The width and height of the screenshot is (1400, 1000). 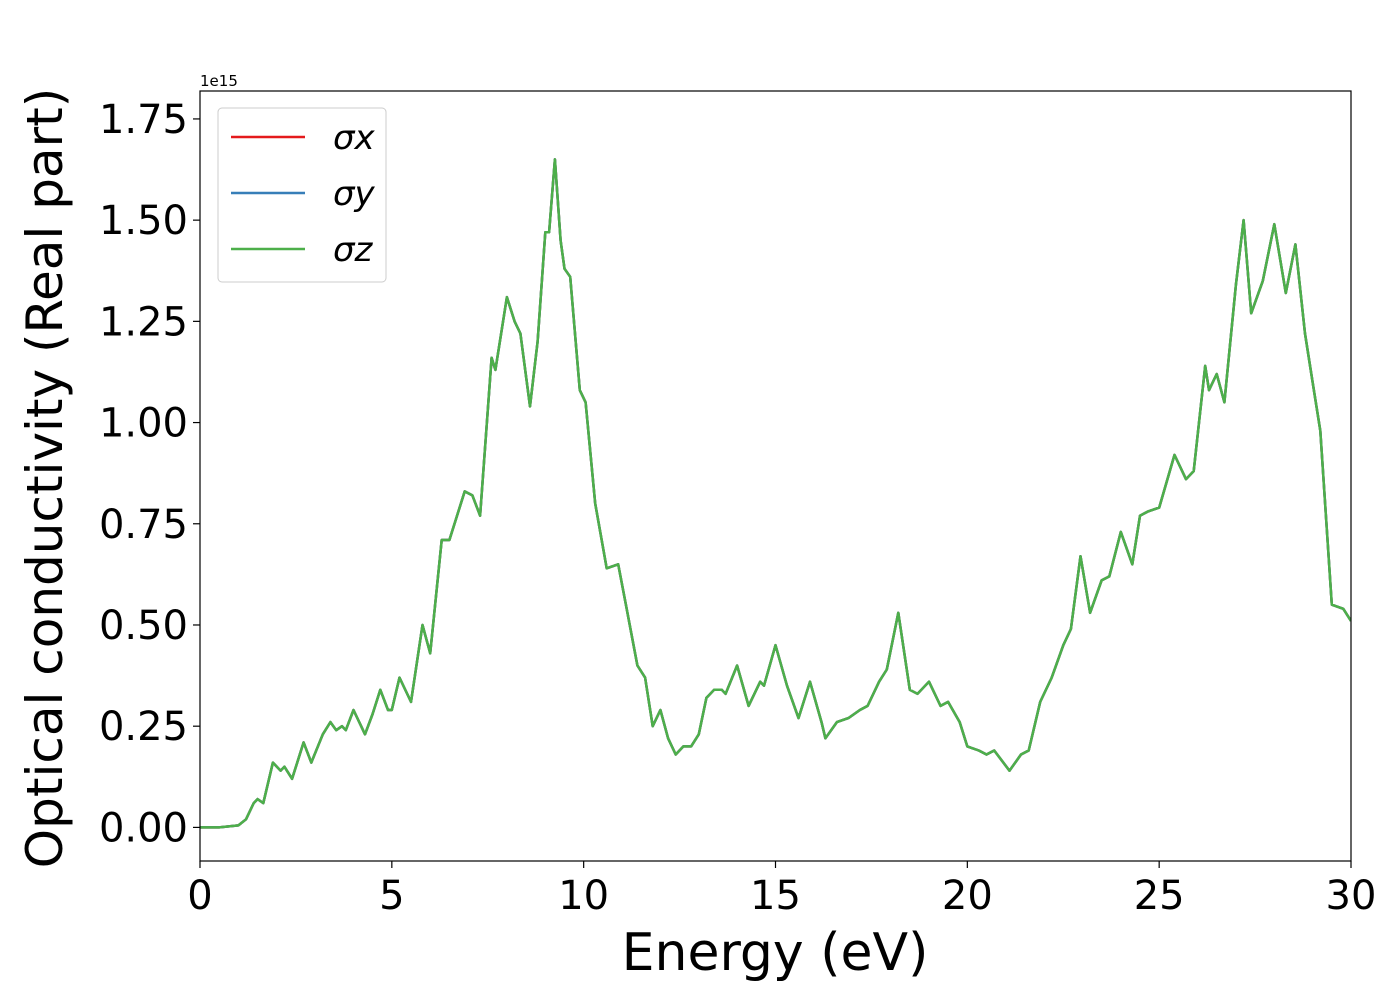 I want to click on y-tick-label: 1.00, so click(x=143, y=424).